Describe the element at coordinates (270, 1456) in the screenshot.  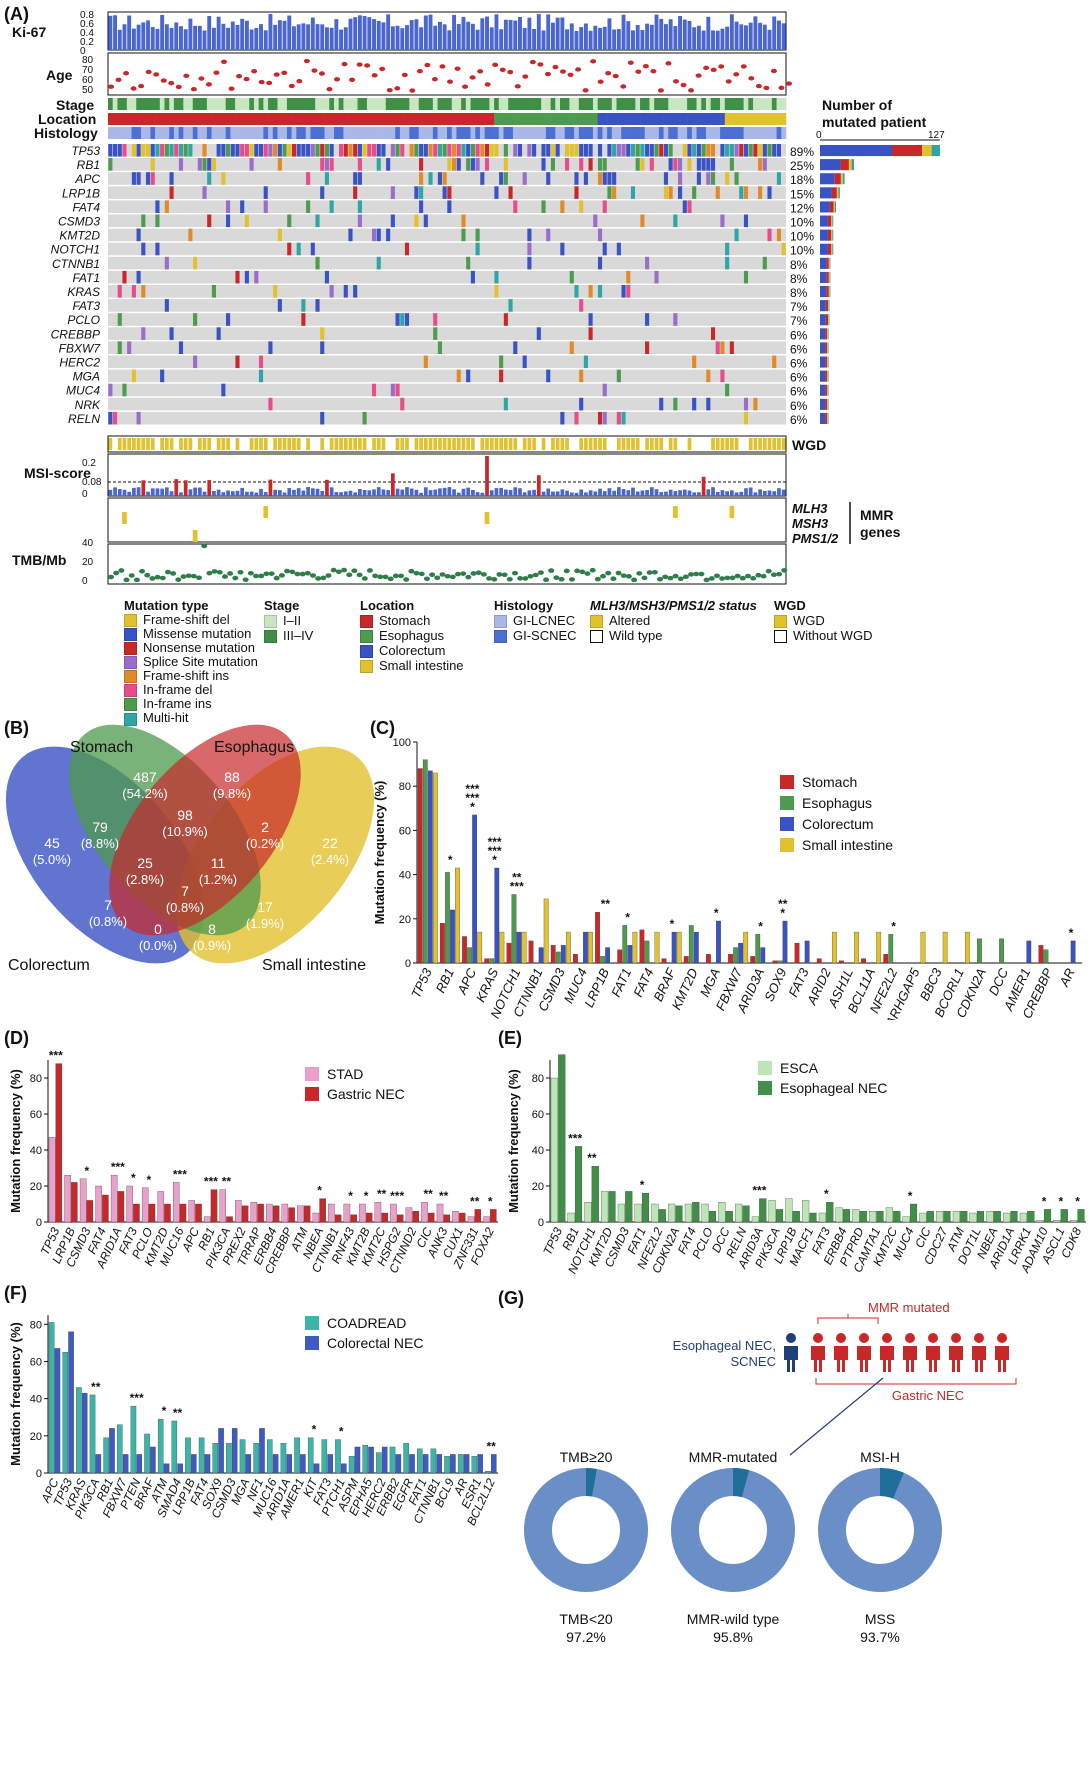
I see `bar-F-muc16` at that location.